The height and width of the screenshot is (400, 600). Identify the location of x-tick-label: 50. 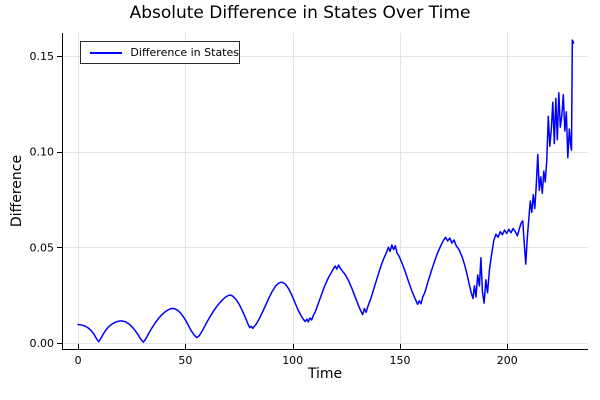
(185, 360).